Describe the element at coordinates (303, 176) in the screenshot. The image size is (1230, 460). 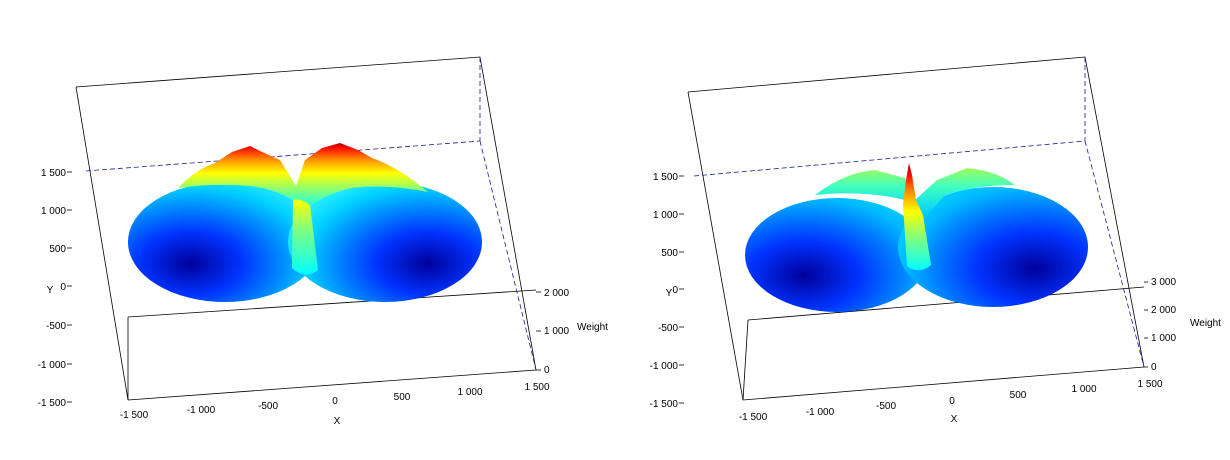
I see `surface-ridge-peaks` at that location.